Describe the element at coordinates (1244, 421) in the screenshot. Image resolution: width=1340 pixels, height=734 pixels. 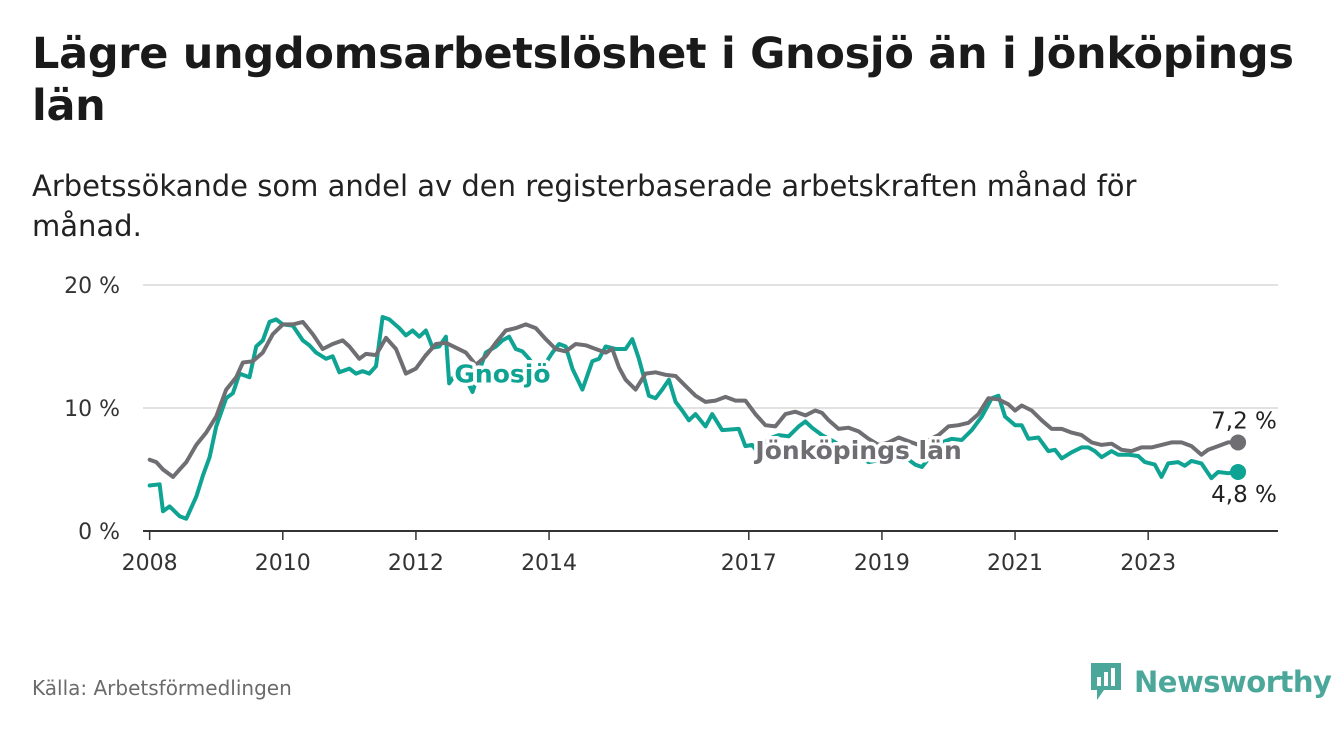
I see `end-value-label-lan: 7,2 %` at that location.